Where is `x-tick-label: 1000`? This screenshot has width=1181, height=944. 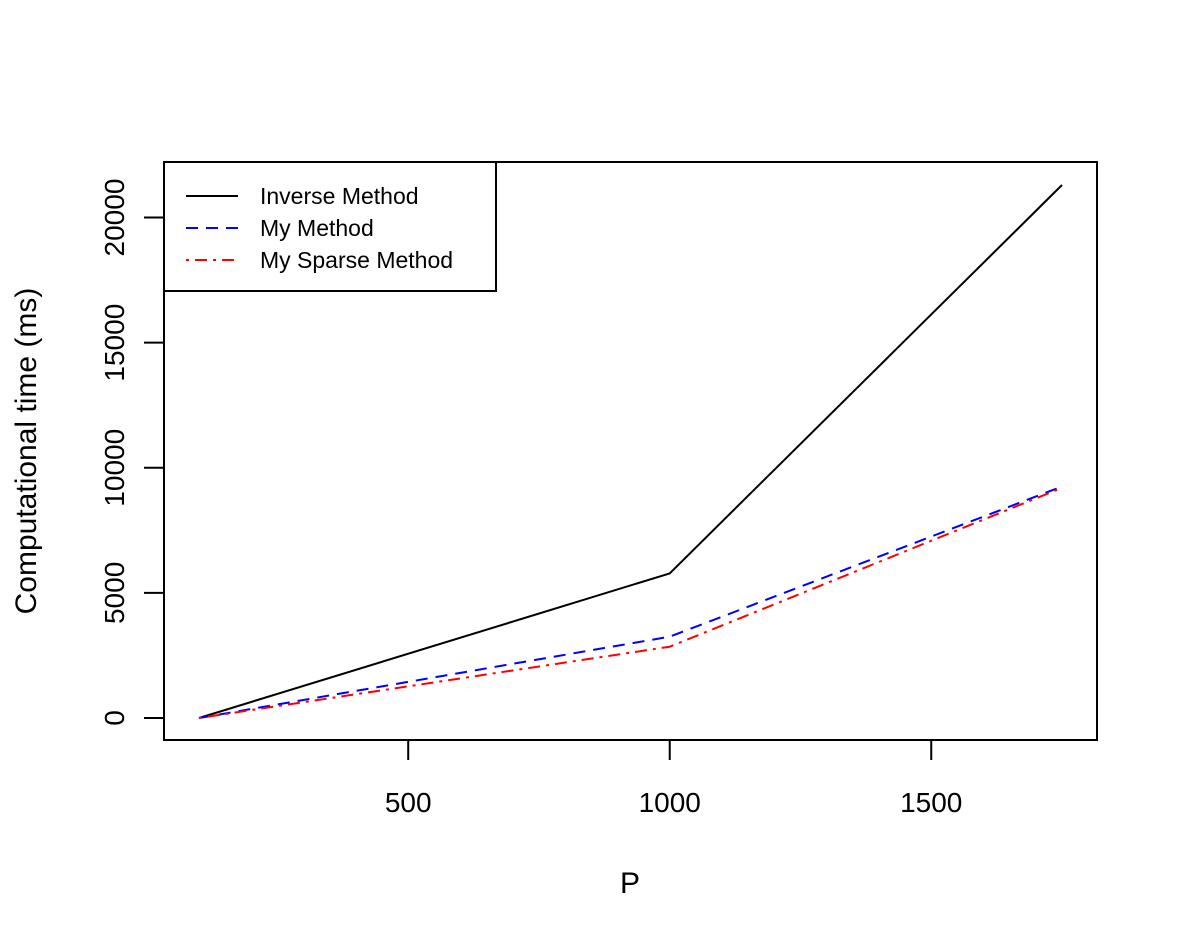
x-tick-label: 1000 is located at coordinates (670, 802).